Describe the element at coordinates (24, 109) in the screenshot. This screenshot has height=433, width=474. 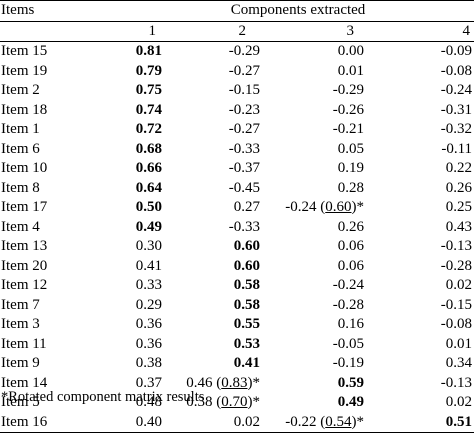
I see `item-label: Item 18` at that location.